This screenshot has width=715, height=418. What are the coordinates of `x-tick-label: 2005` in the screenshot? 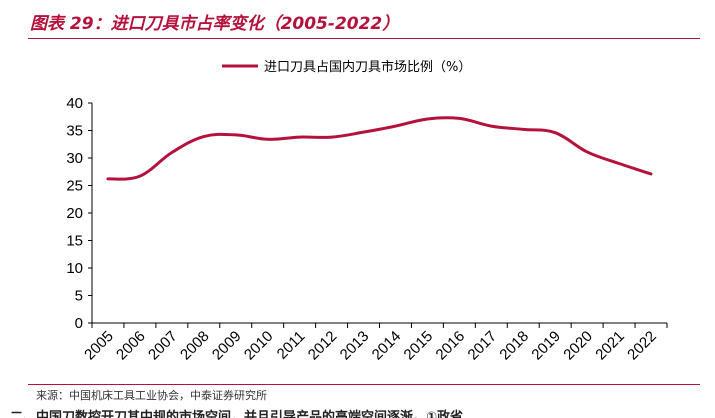 It's located at (99, 346).